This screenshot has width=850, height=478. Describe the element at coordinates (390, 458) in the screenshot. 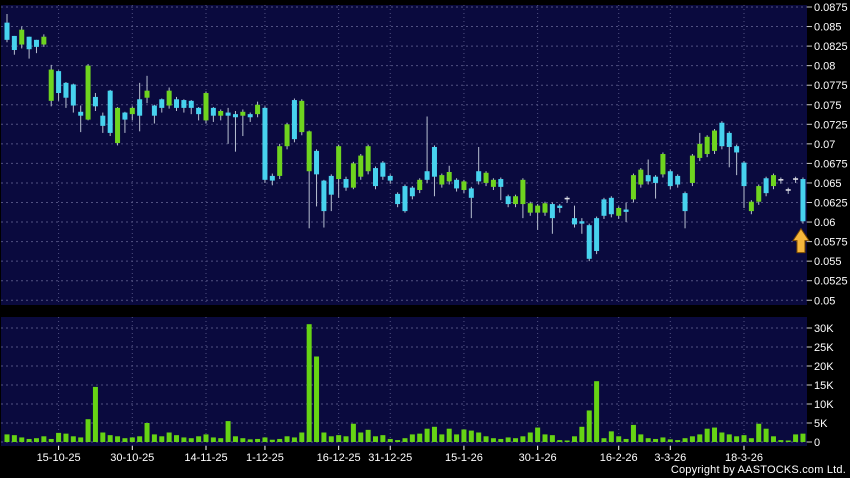

I see `date-label: 31-12-25` at that location.